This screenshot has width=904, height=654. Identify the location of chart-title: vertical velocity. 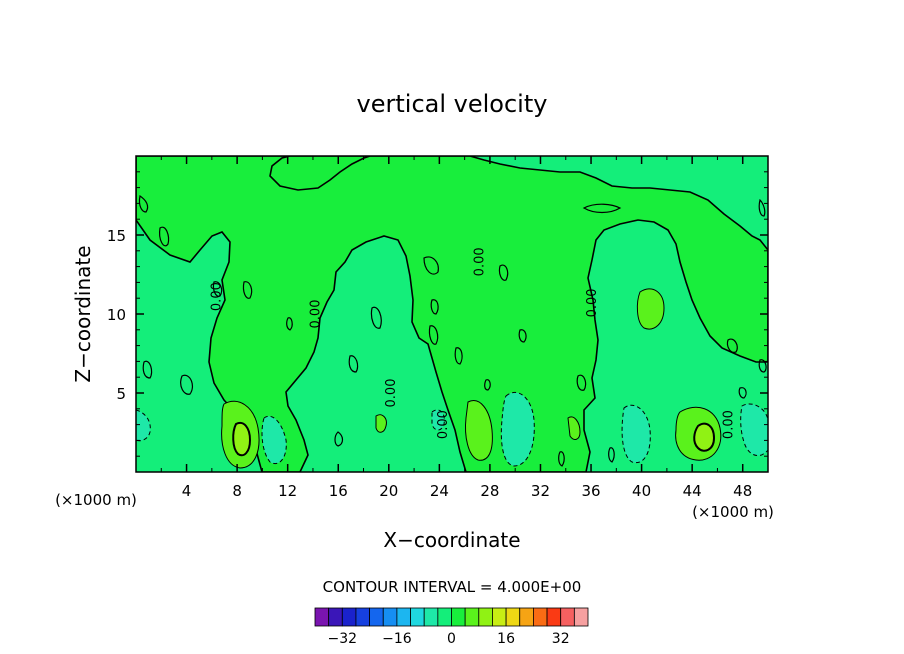
(452, 104).